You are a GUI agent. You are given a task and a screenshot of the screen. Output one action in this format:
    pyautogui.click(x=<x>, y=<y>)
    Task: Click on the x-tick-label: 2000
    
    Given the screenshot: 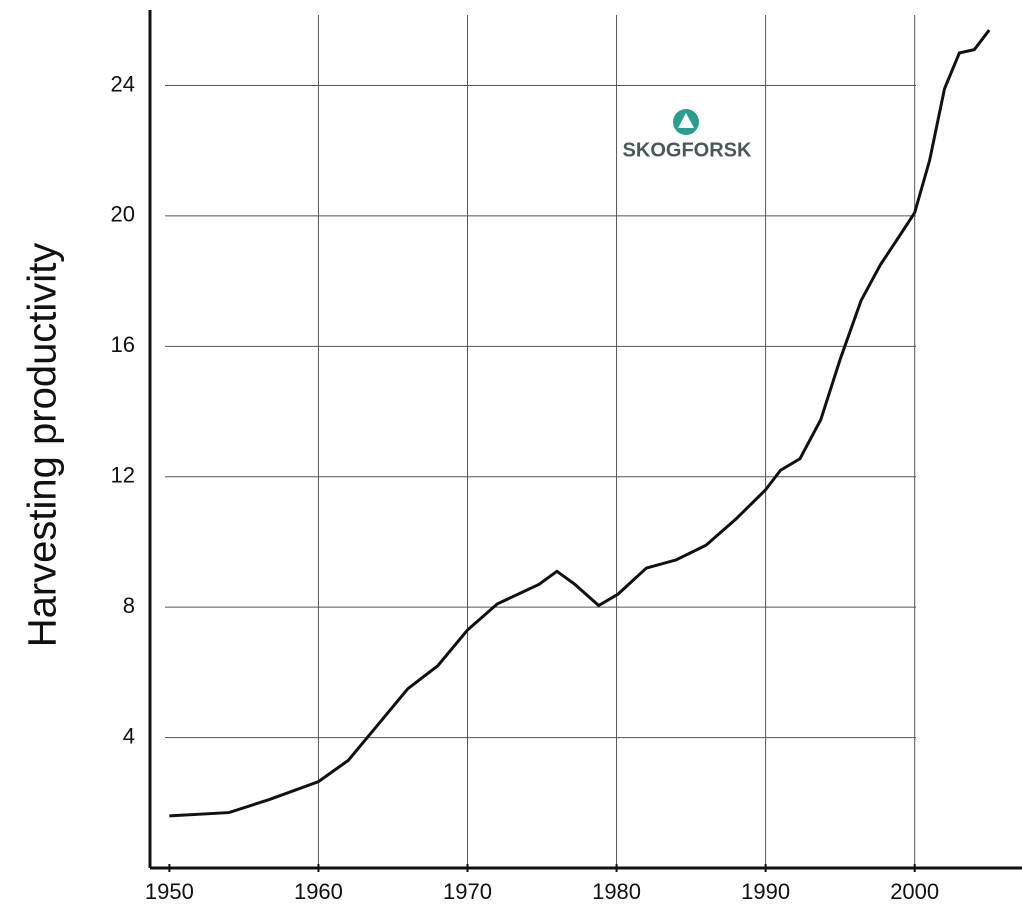 What is the action you would take?
    pyautogui.click(x=914, y=891)
    